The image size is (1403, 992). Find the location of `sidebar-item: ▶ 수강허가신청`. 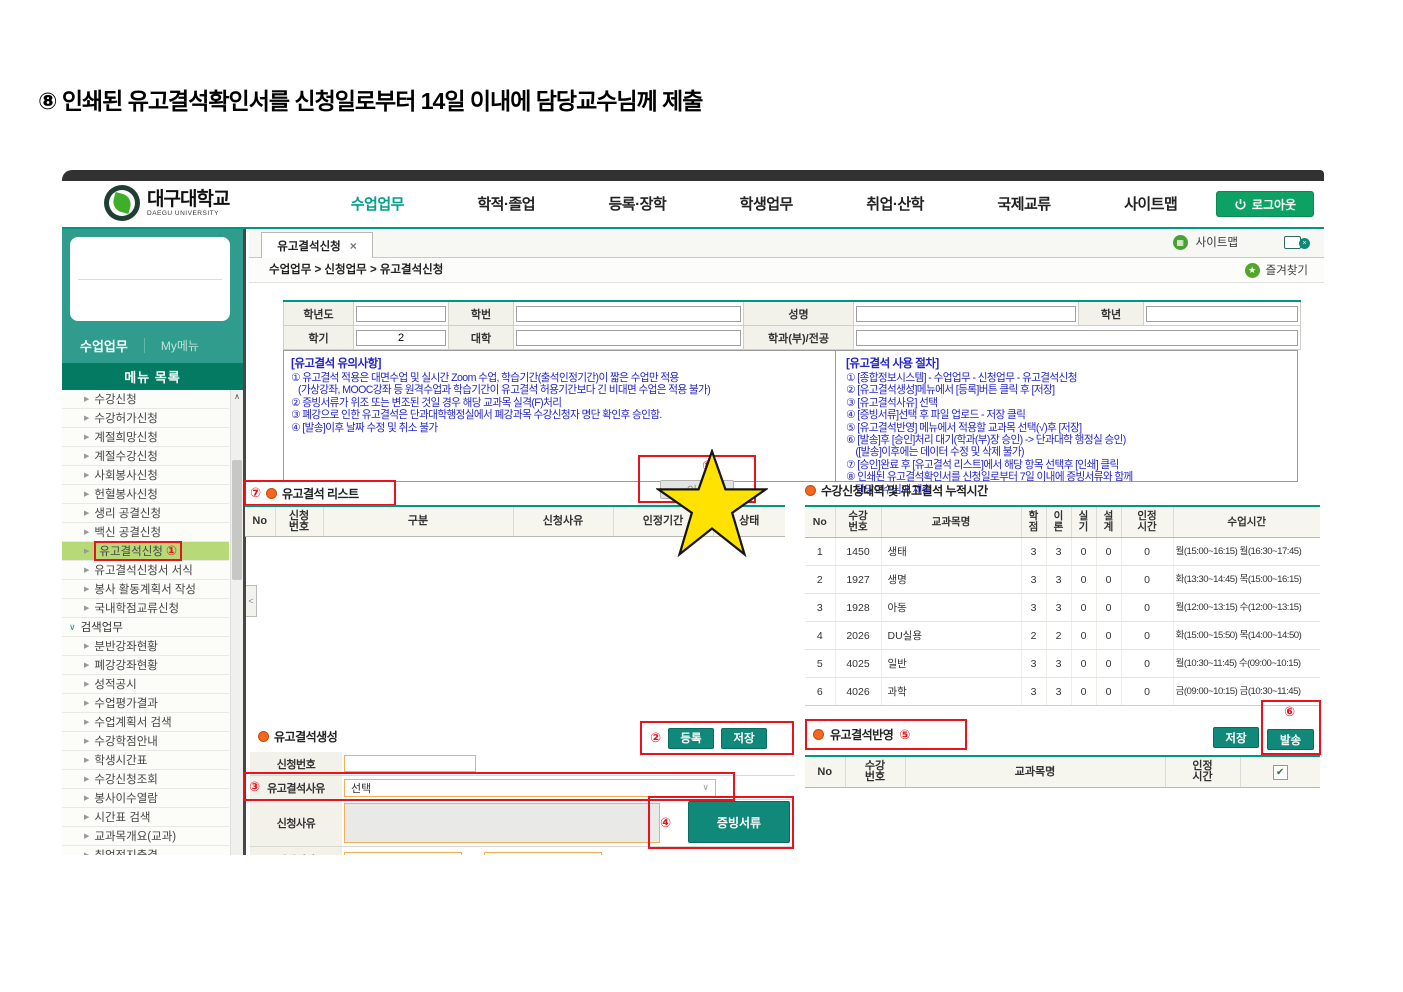

sidebar-item: ▶ 수강허가신청 is located at coordinates (145, 418).